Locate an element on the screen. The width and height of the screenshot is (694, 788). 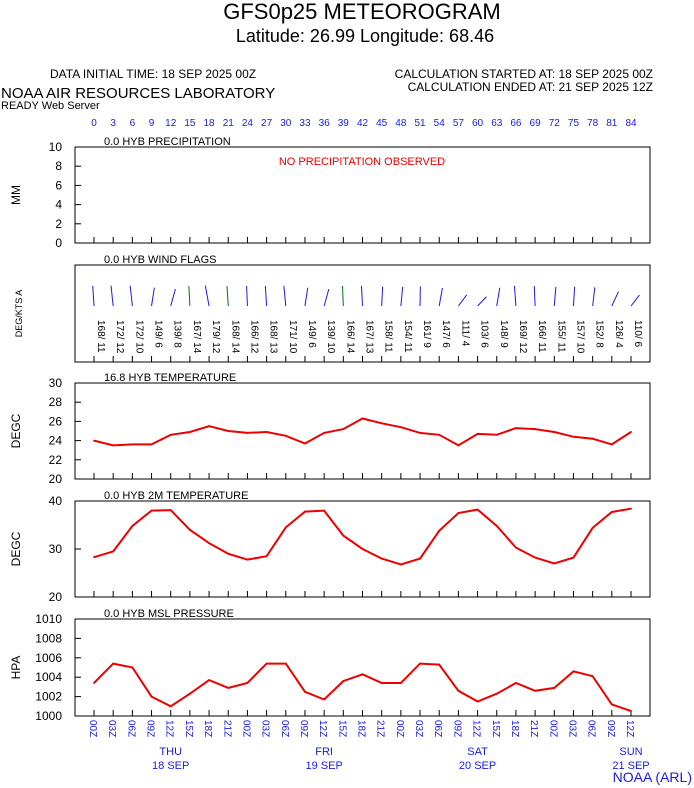
chart-subtitle: Latitude: 26.99 Longitude: 68.46 is located at coordinates (365, 36).